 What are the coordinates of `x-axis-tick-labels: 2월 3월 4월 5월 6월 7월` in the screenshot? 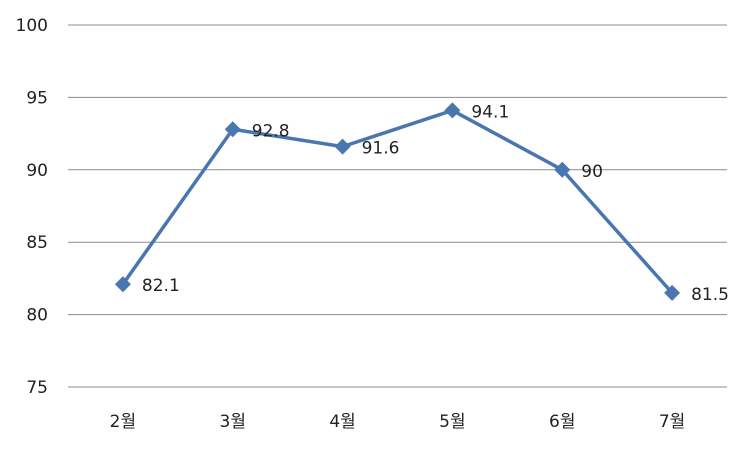 It's located at (398, 422).